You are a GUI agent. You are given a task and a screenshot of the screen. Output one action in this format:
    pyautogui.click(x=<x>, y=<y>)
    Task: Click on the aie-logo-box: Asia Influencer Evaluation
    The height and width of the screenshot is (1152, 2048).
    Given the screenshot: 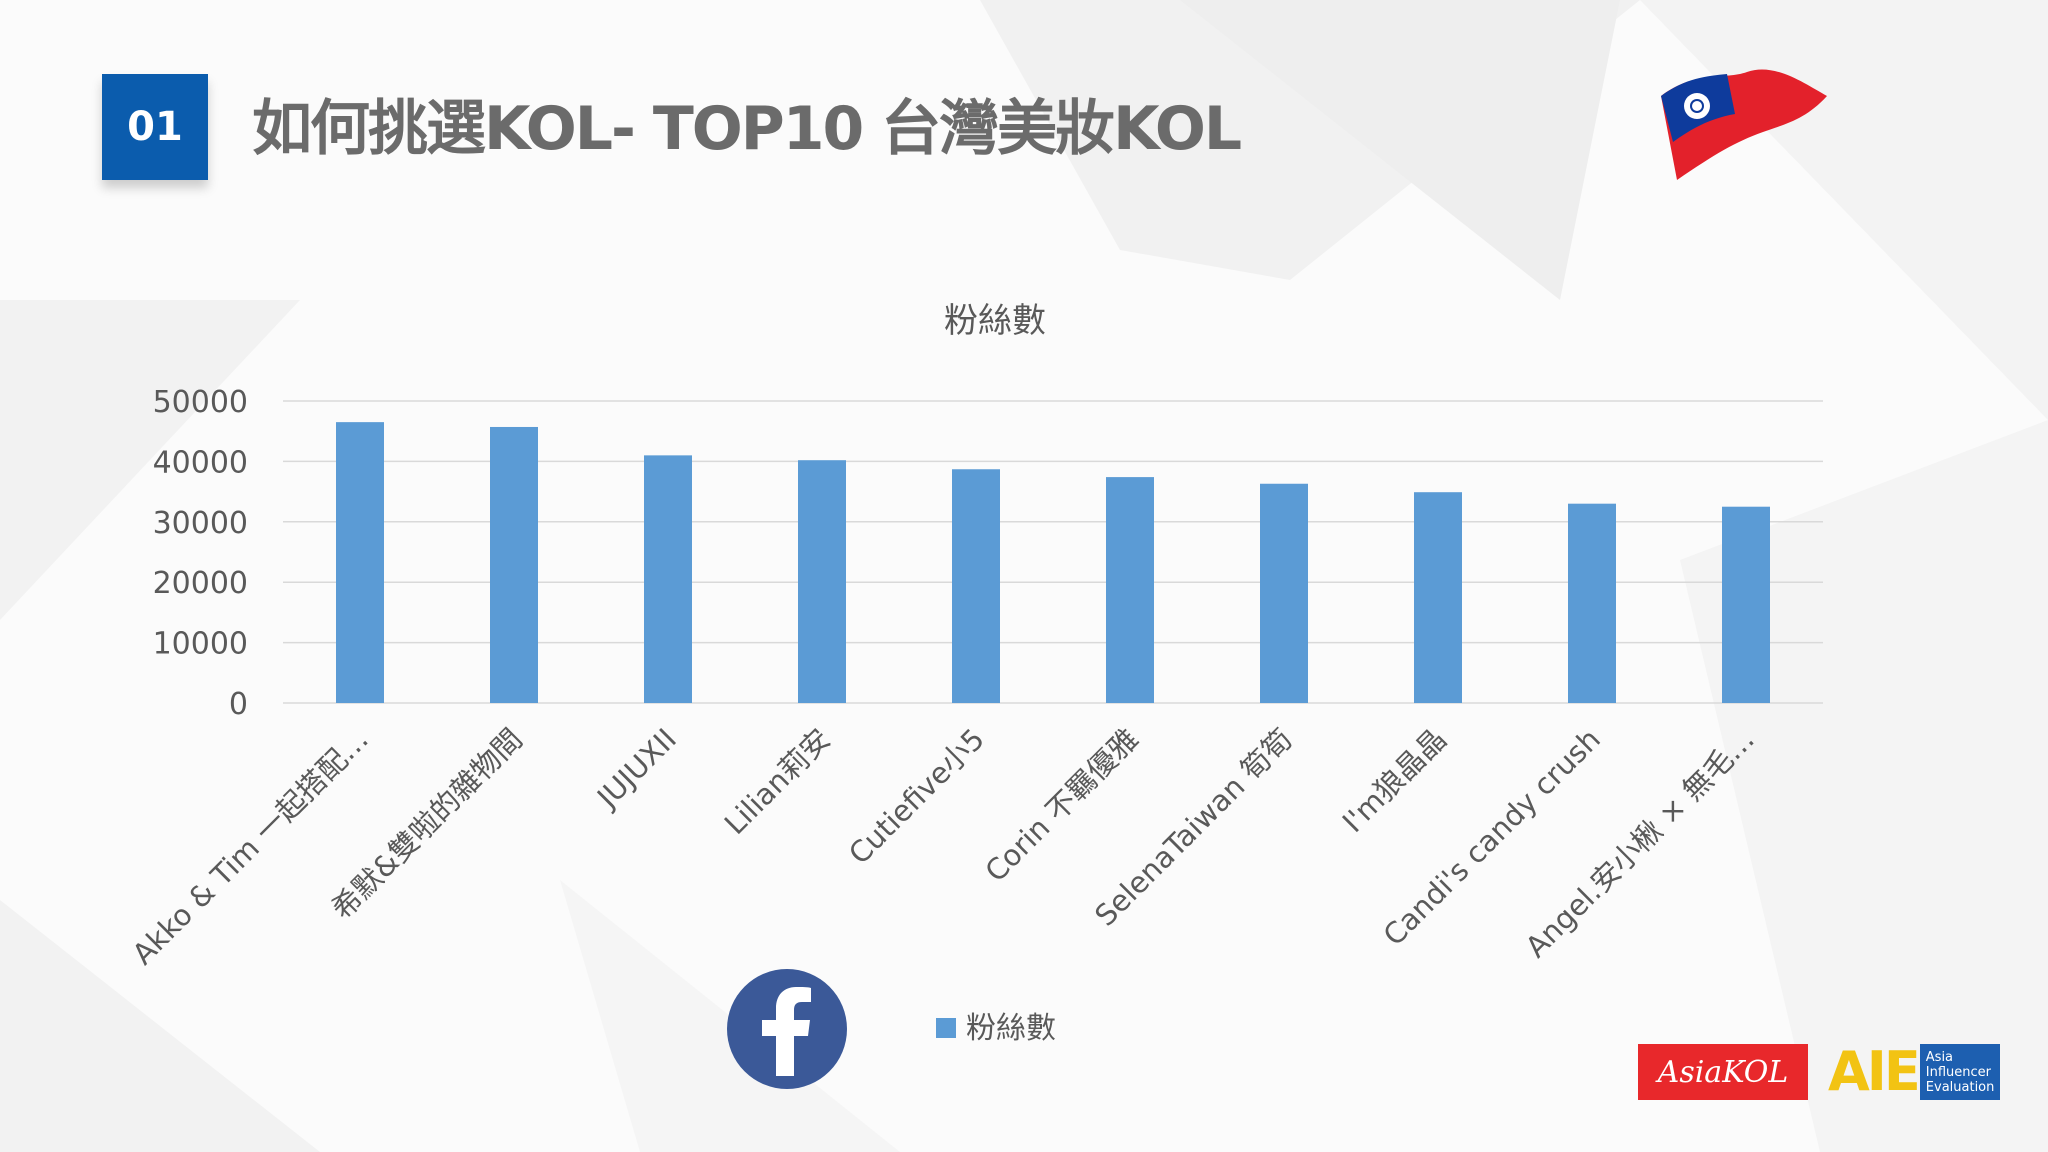 What is the action you would take?
    pyautogui.click(x=1960, y=1072)
    